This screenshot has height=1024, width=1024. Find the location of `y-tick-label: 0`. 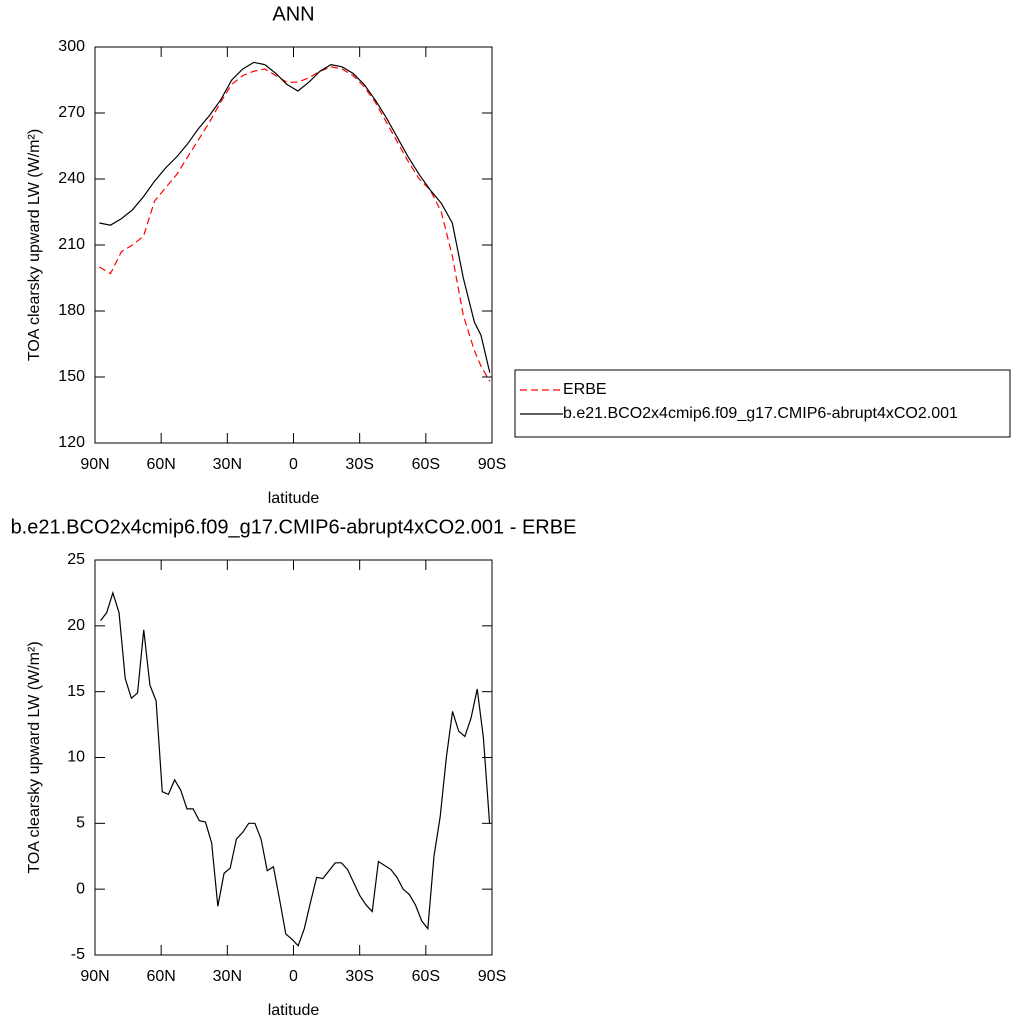

y-tick-label: 0 is located at coordinates (80, 888).